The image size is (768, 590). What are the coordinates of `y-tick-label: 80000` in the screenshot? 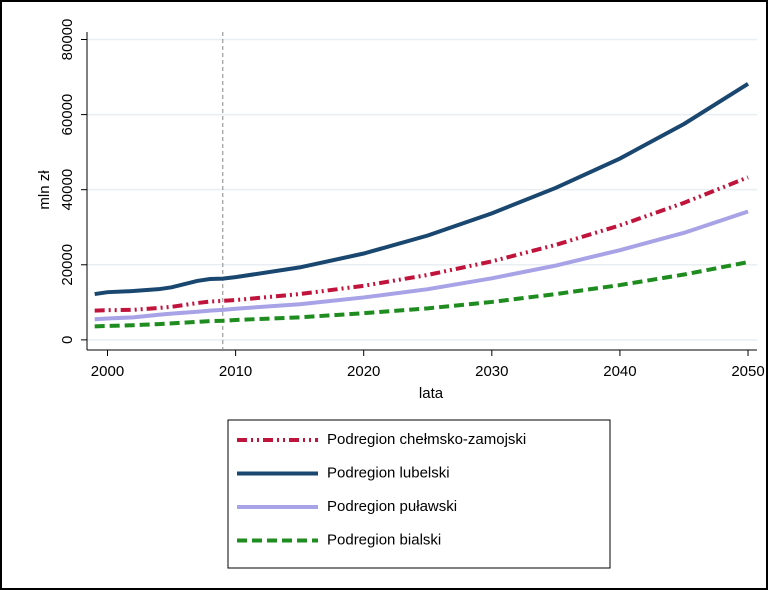 It's located at (67, 40).